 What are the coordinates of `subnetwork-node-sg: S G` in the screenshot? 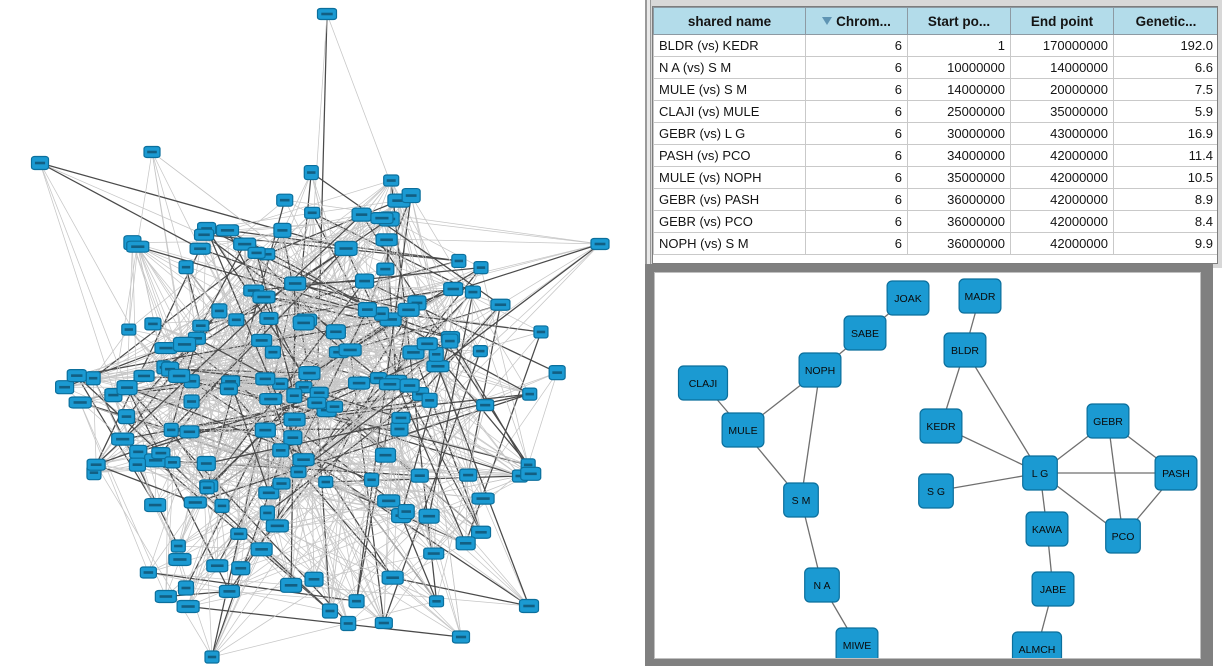 It's located at (936, 491).